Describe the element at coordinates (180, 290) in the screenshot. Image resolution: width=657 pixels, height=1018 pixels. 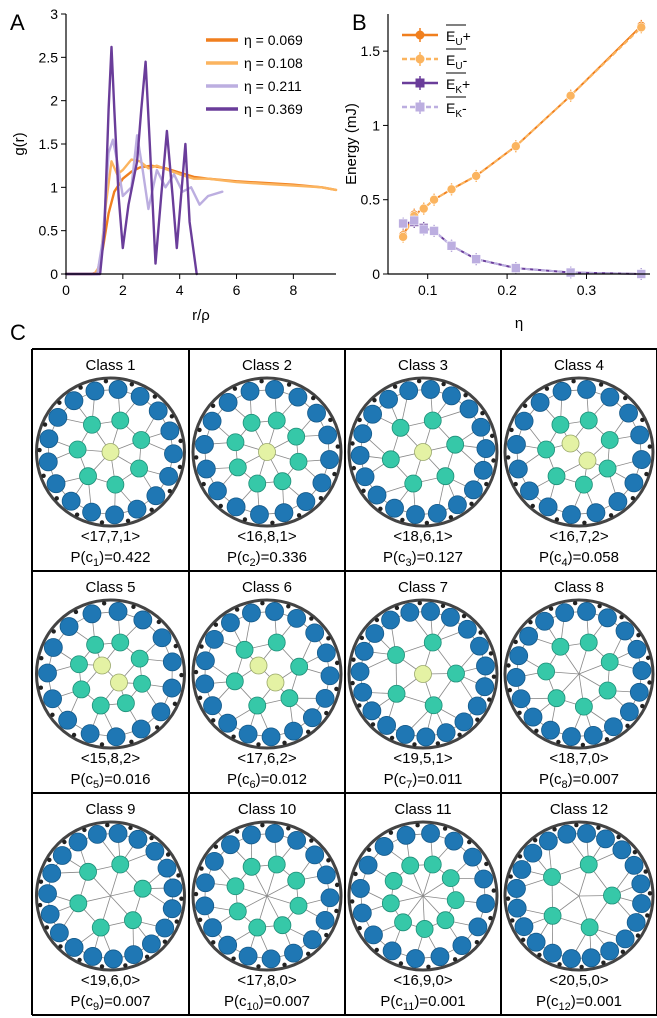
I see `chart-a-x-tick-label: 4` at that location.